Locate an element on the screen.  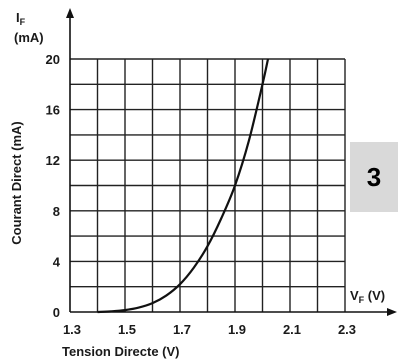
x-axis-arrow is located at coordinates (392, 312).